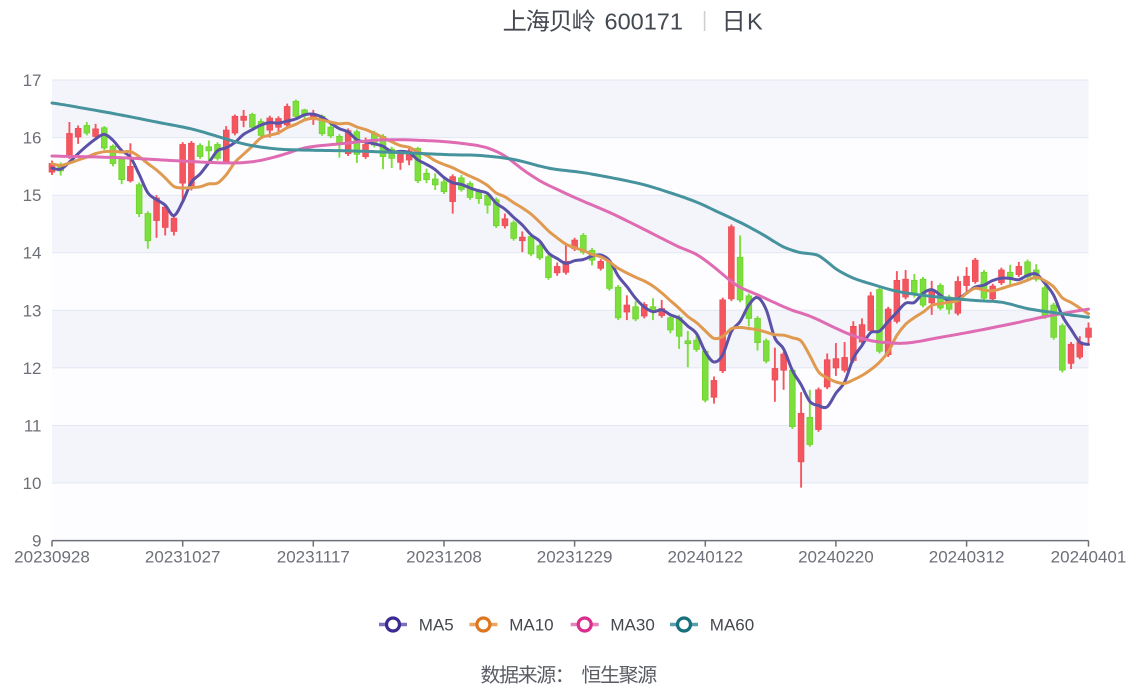 The image size is (1134, 694). What do you see at coordinates (705, 557) in the screenshot?
I see `svg-text: 20240122` at bounding box center [705, 557].